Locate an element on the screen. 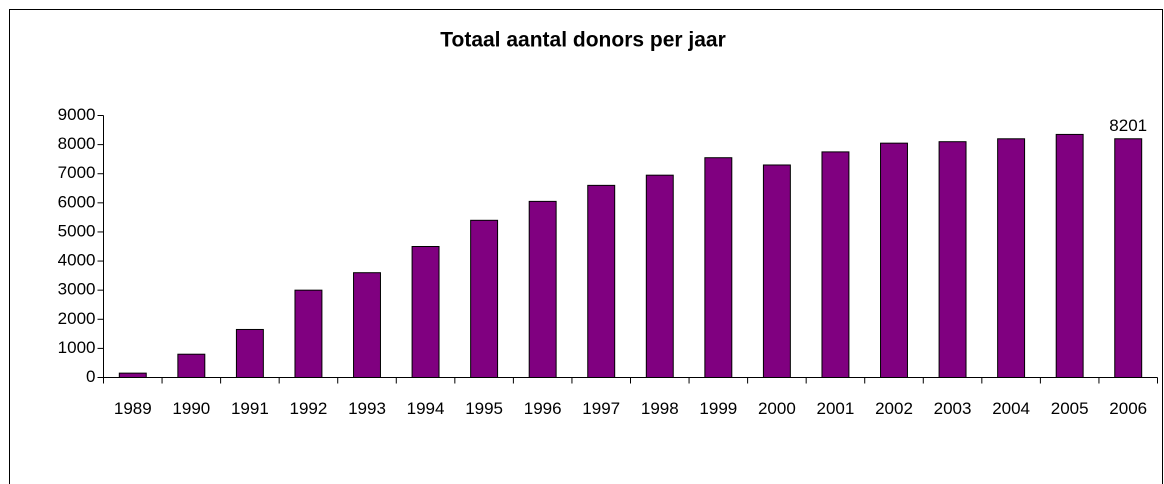  x-tick-label: 1994 is located at coordinates (426, 408).